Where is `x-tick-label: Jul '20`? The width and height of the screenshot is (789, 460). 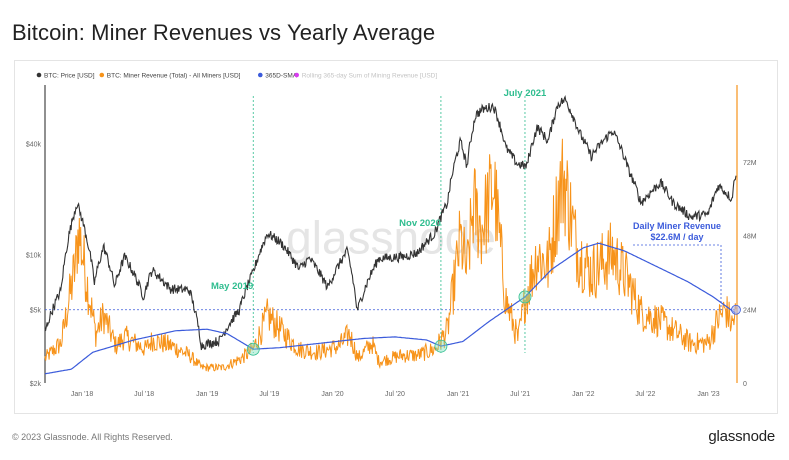 x-tick-label: Jul '20 is located at coordinates (395, 394).